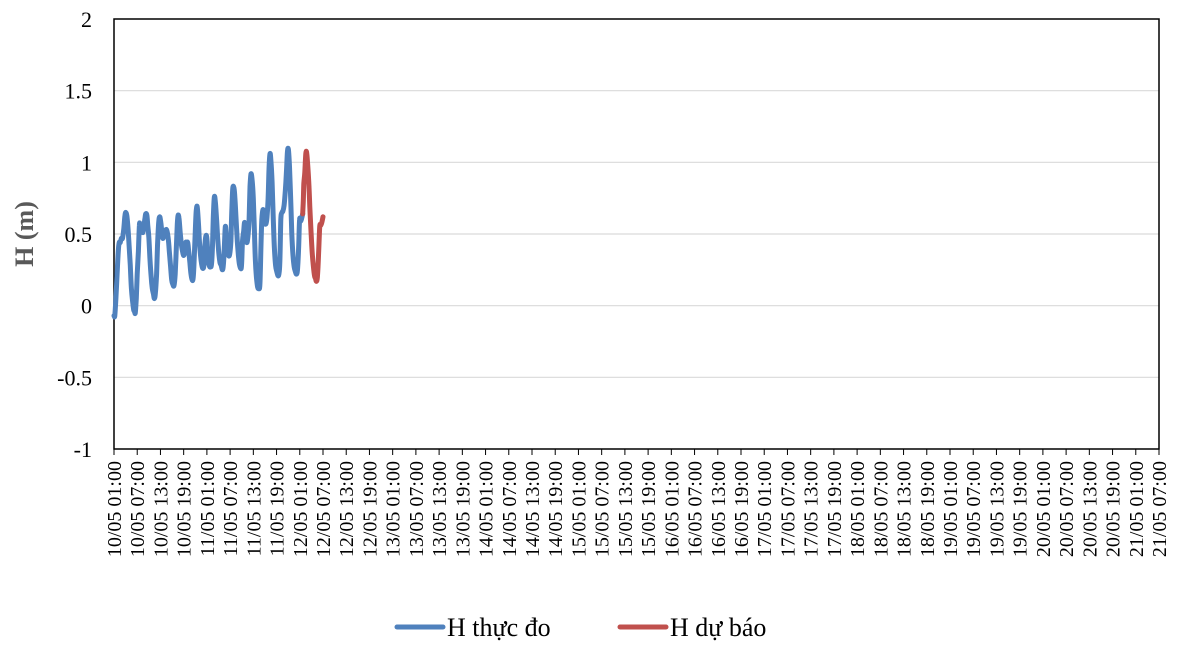  I want to click on legend: H thực đo H dự báo, so click(580, 627).